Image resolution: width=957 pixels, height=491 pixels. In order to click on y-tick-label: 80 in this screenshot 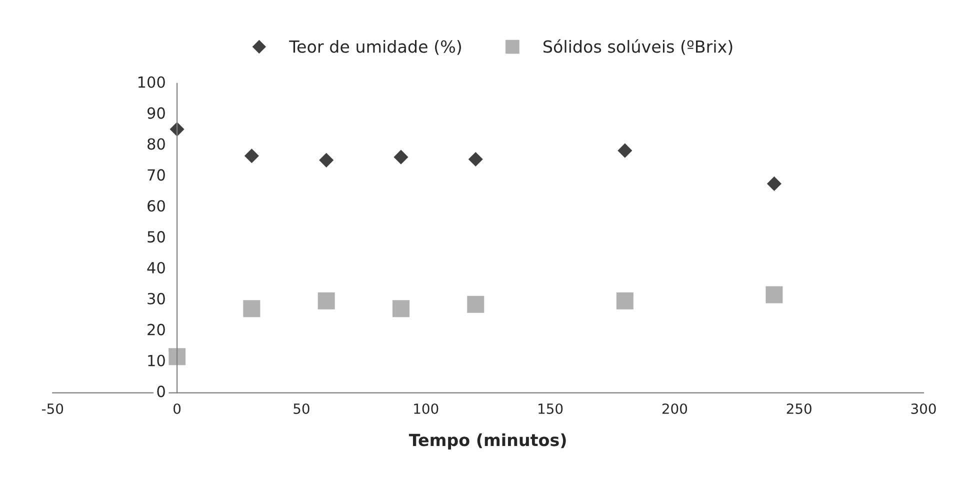, I will do `click(156, 144)`.